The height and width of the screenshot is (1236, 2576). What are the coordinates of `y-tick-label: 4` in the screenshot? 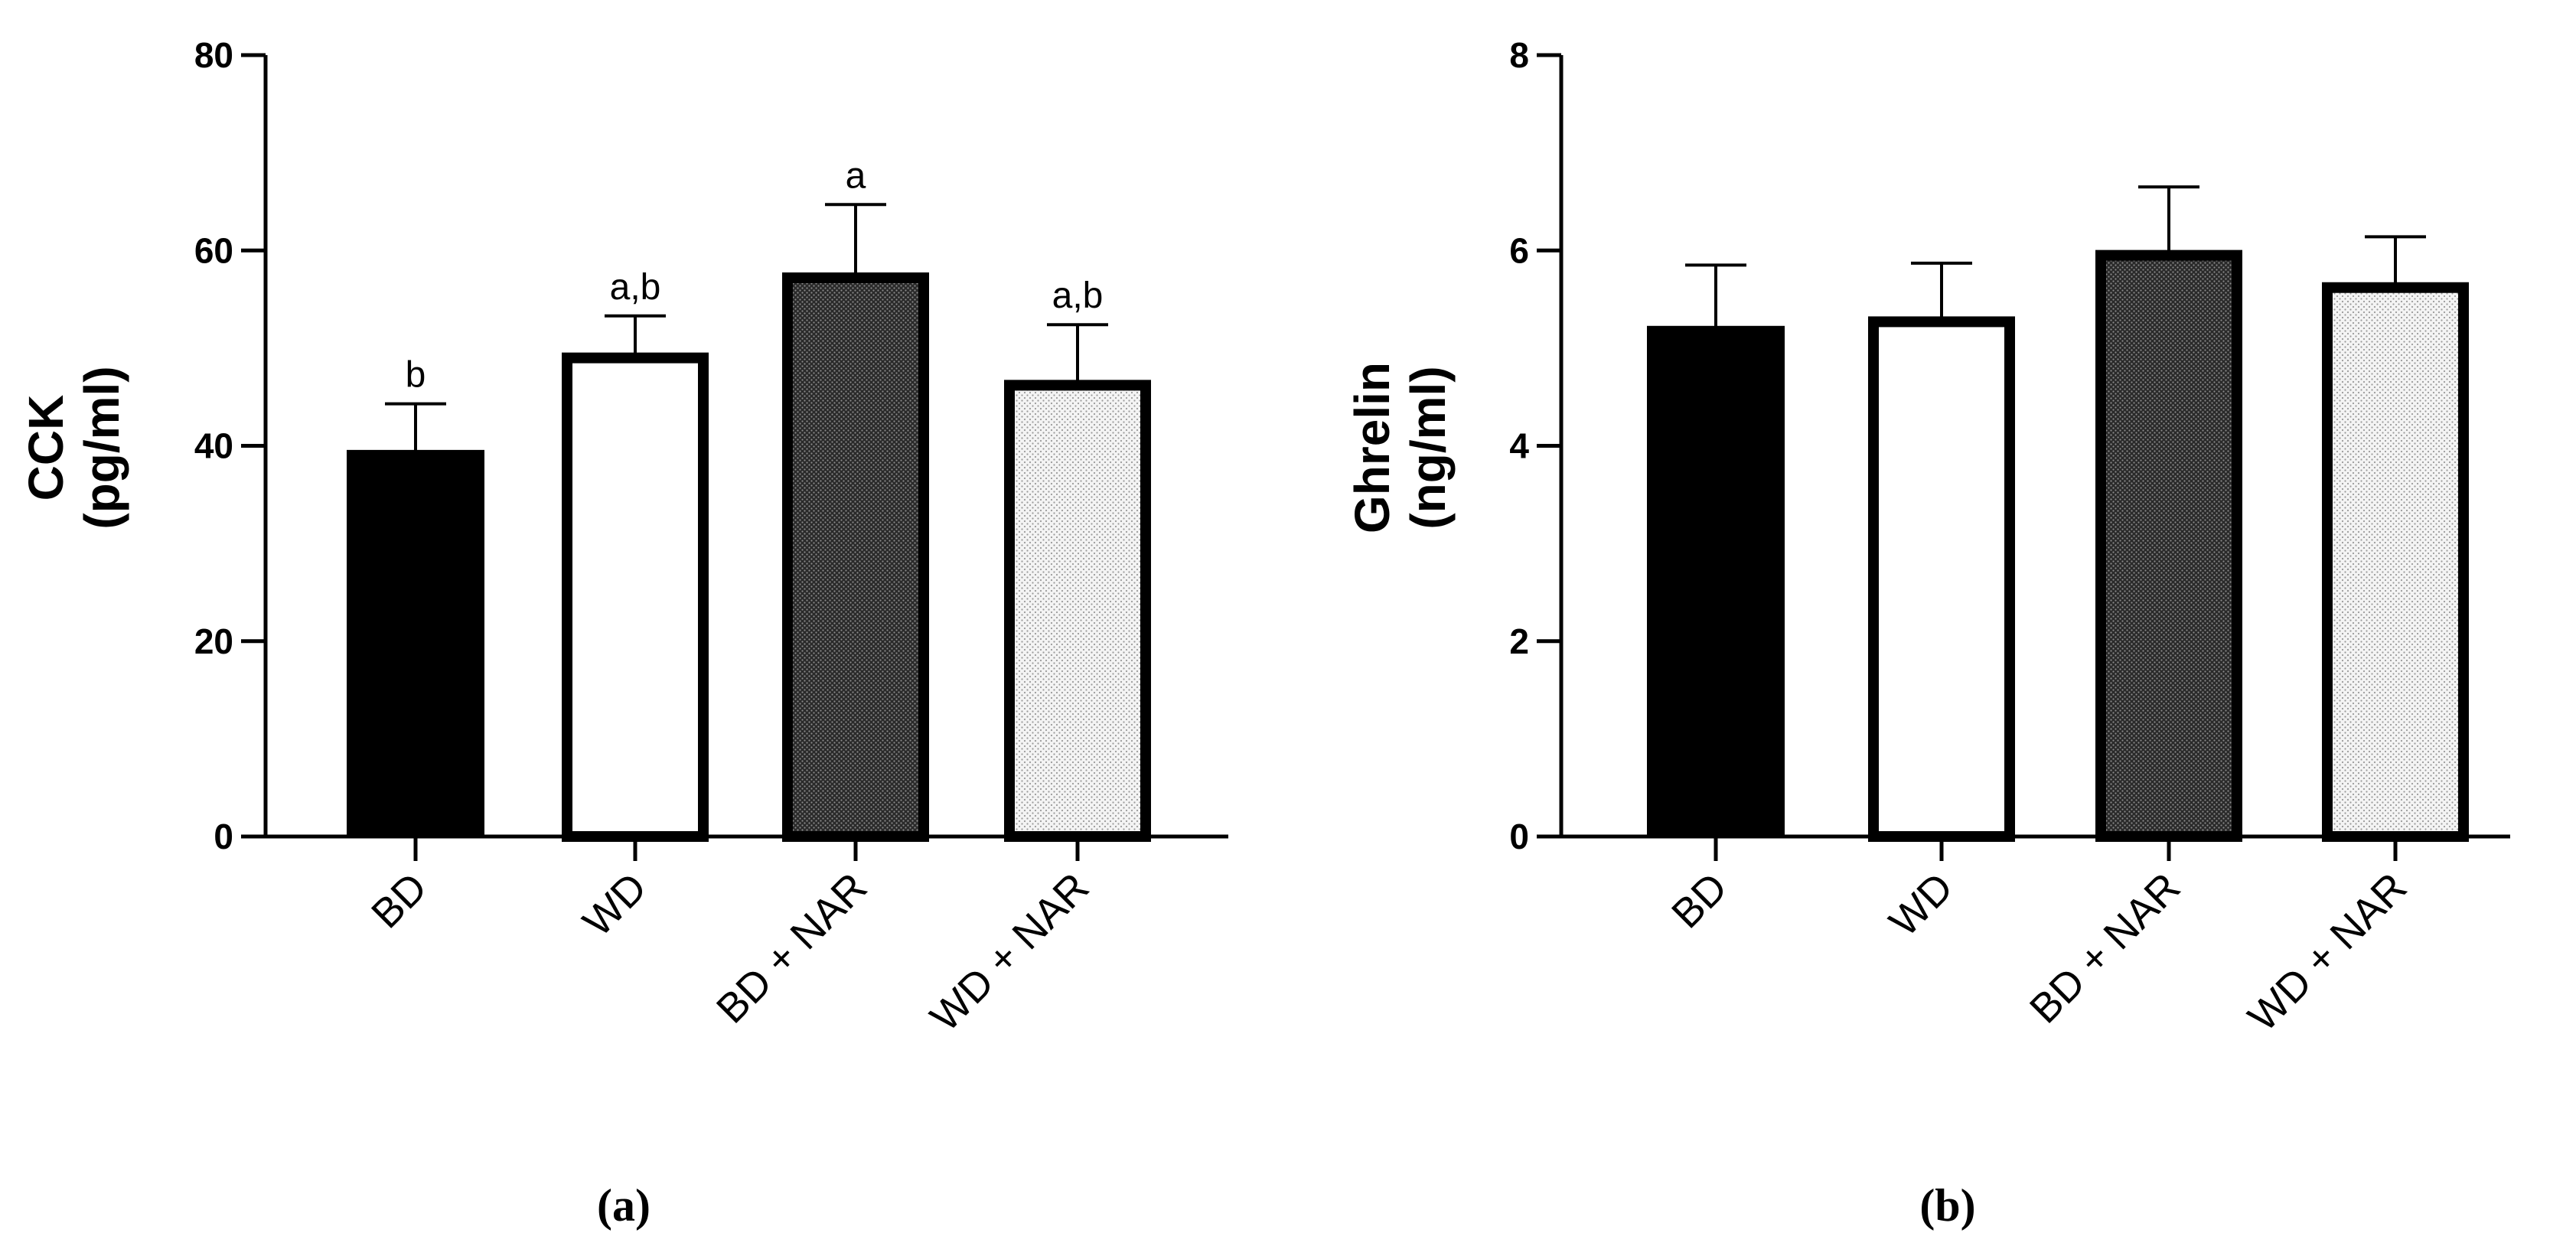 It's located at (1519, 446).